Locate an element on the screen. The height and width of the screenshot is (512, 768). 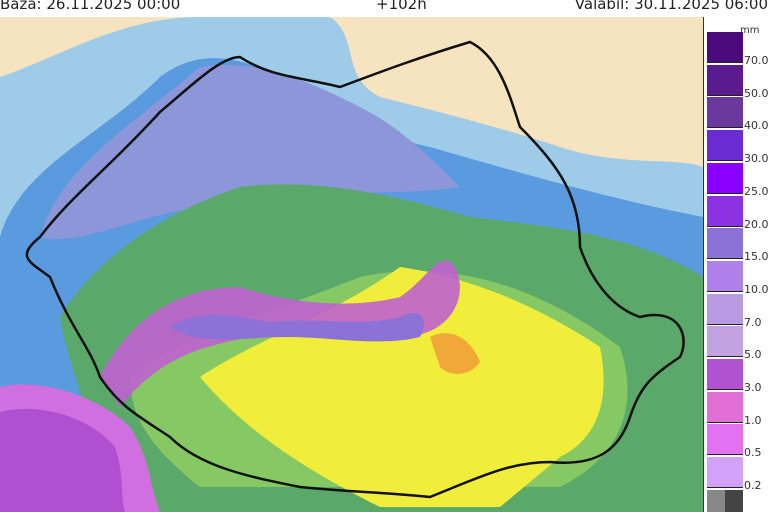
legend-label: 3.0 is located at coordinates (753, 387).